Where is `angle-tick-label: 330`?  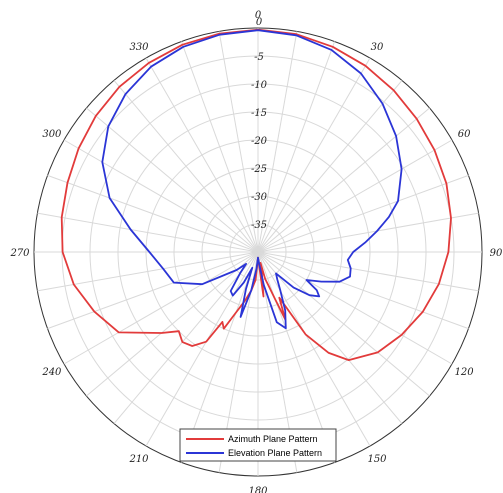
angle-tick-label: 330 is located at coordinates (139, 47).